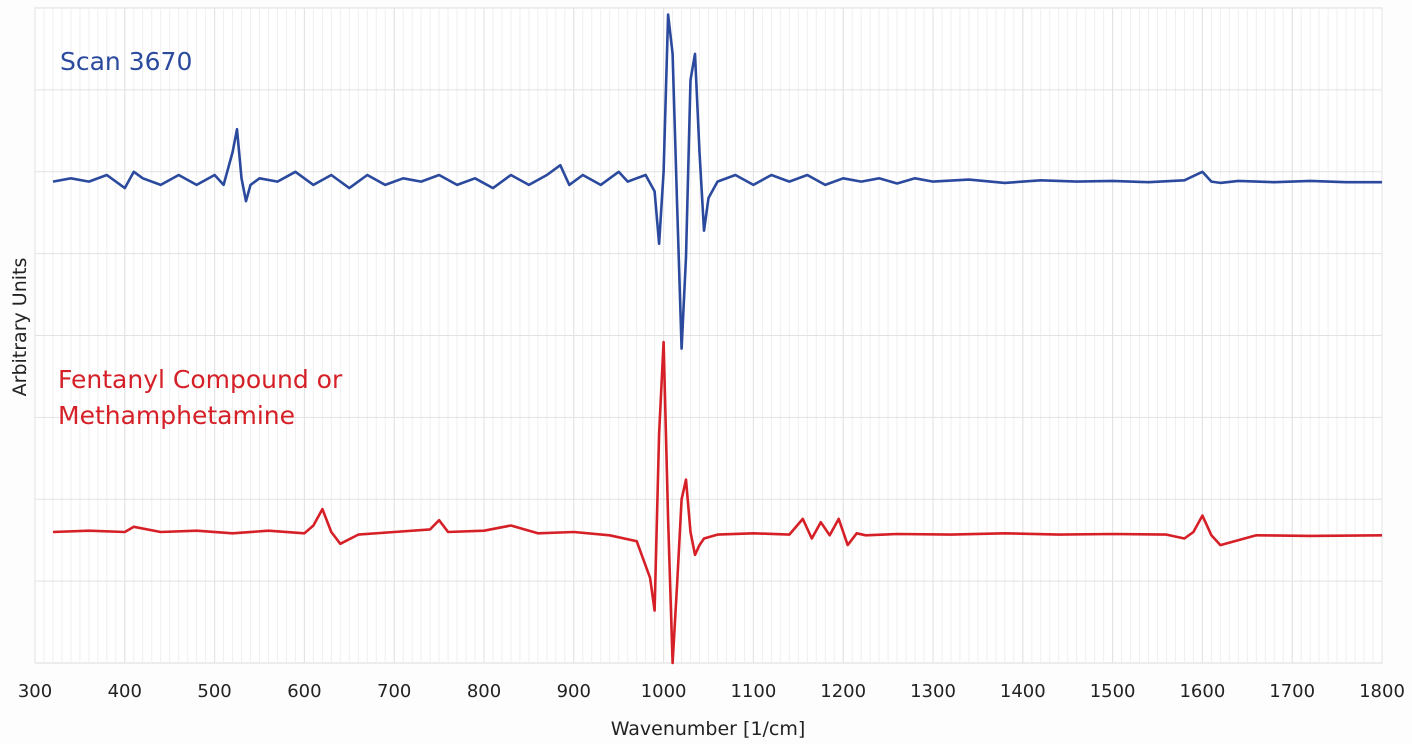  I want to click on x-tick-label: 300, so click(35, 691).